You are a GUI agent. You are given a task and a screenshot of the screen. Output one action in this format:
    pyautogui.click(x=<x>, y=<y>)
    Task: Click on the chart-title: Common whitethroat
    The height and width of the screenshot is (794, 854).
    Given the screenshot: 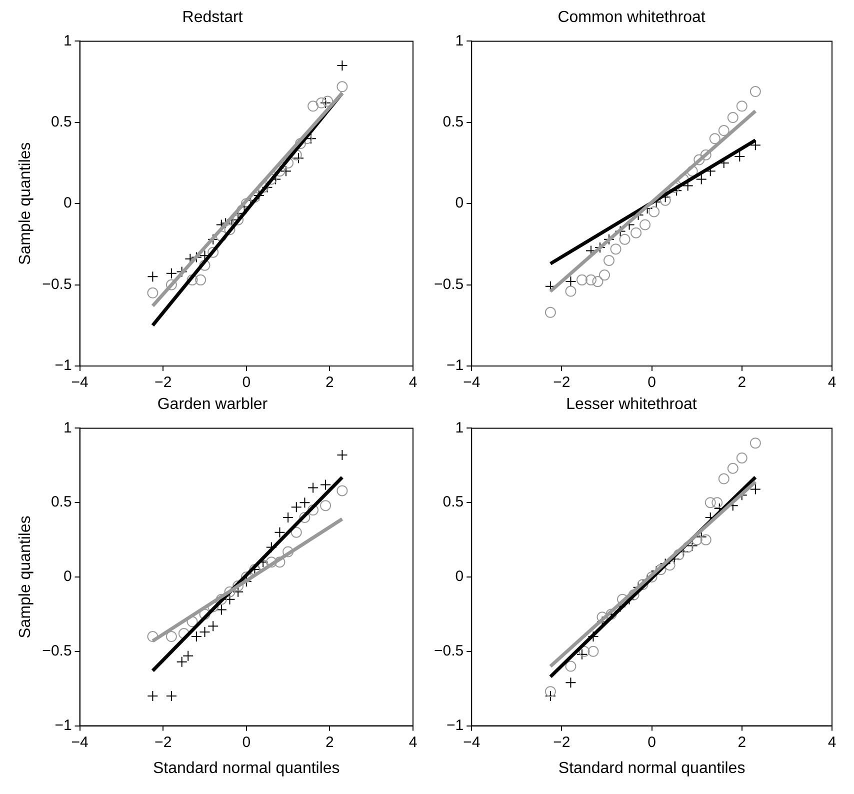 What is the action you would take?
    pyautogui.click(x=632, y=17)
    